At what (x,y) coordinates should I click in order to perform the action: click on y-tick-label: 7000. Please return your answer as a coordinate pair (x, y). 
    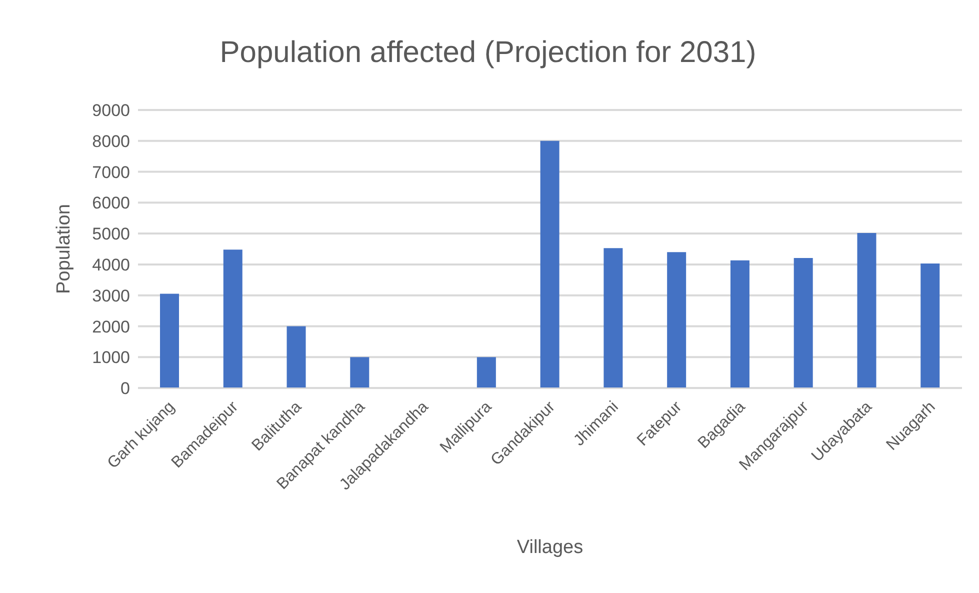
    Looking at the image, I should click on (111, 172).